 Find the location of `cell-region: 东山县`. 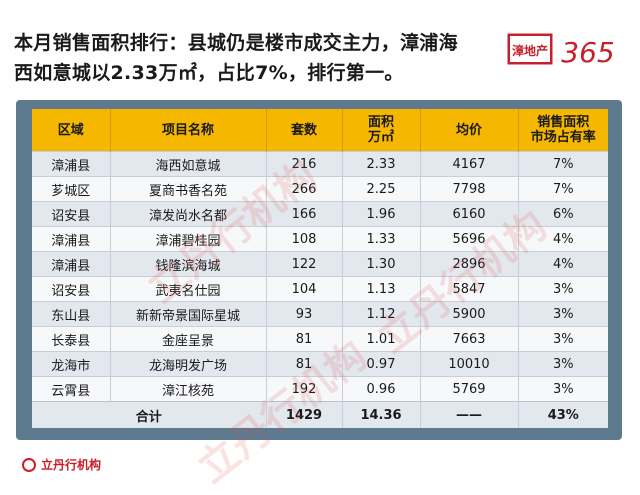

cell-region: 东山县 is located at coordinates (71, 314).